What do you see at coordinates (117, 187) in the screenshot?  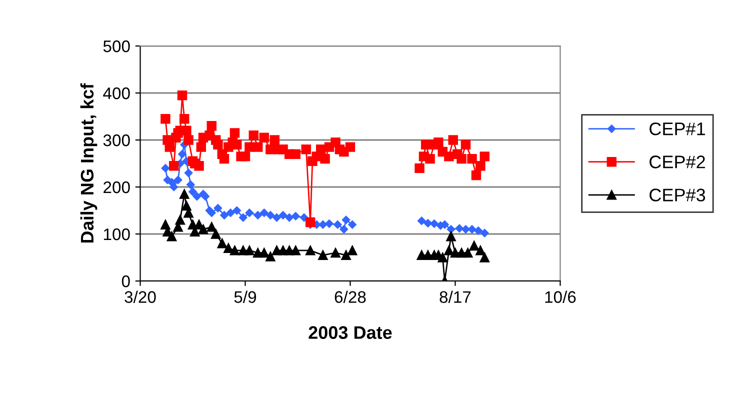 I see `y-tick-label: 200` at bounding box center [117, 187].